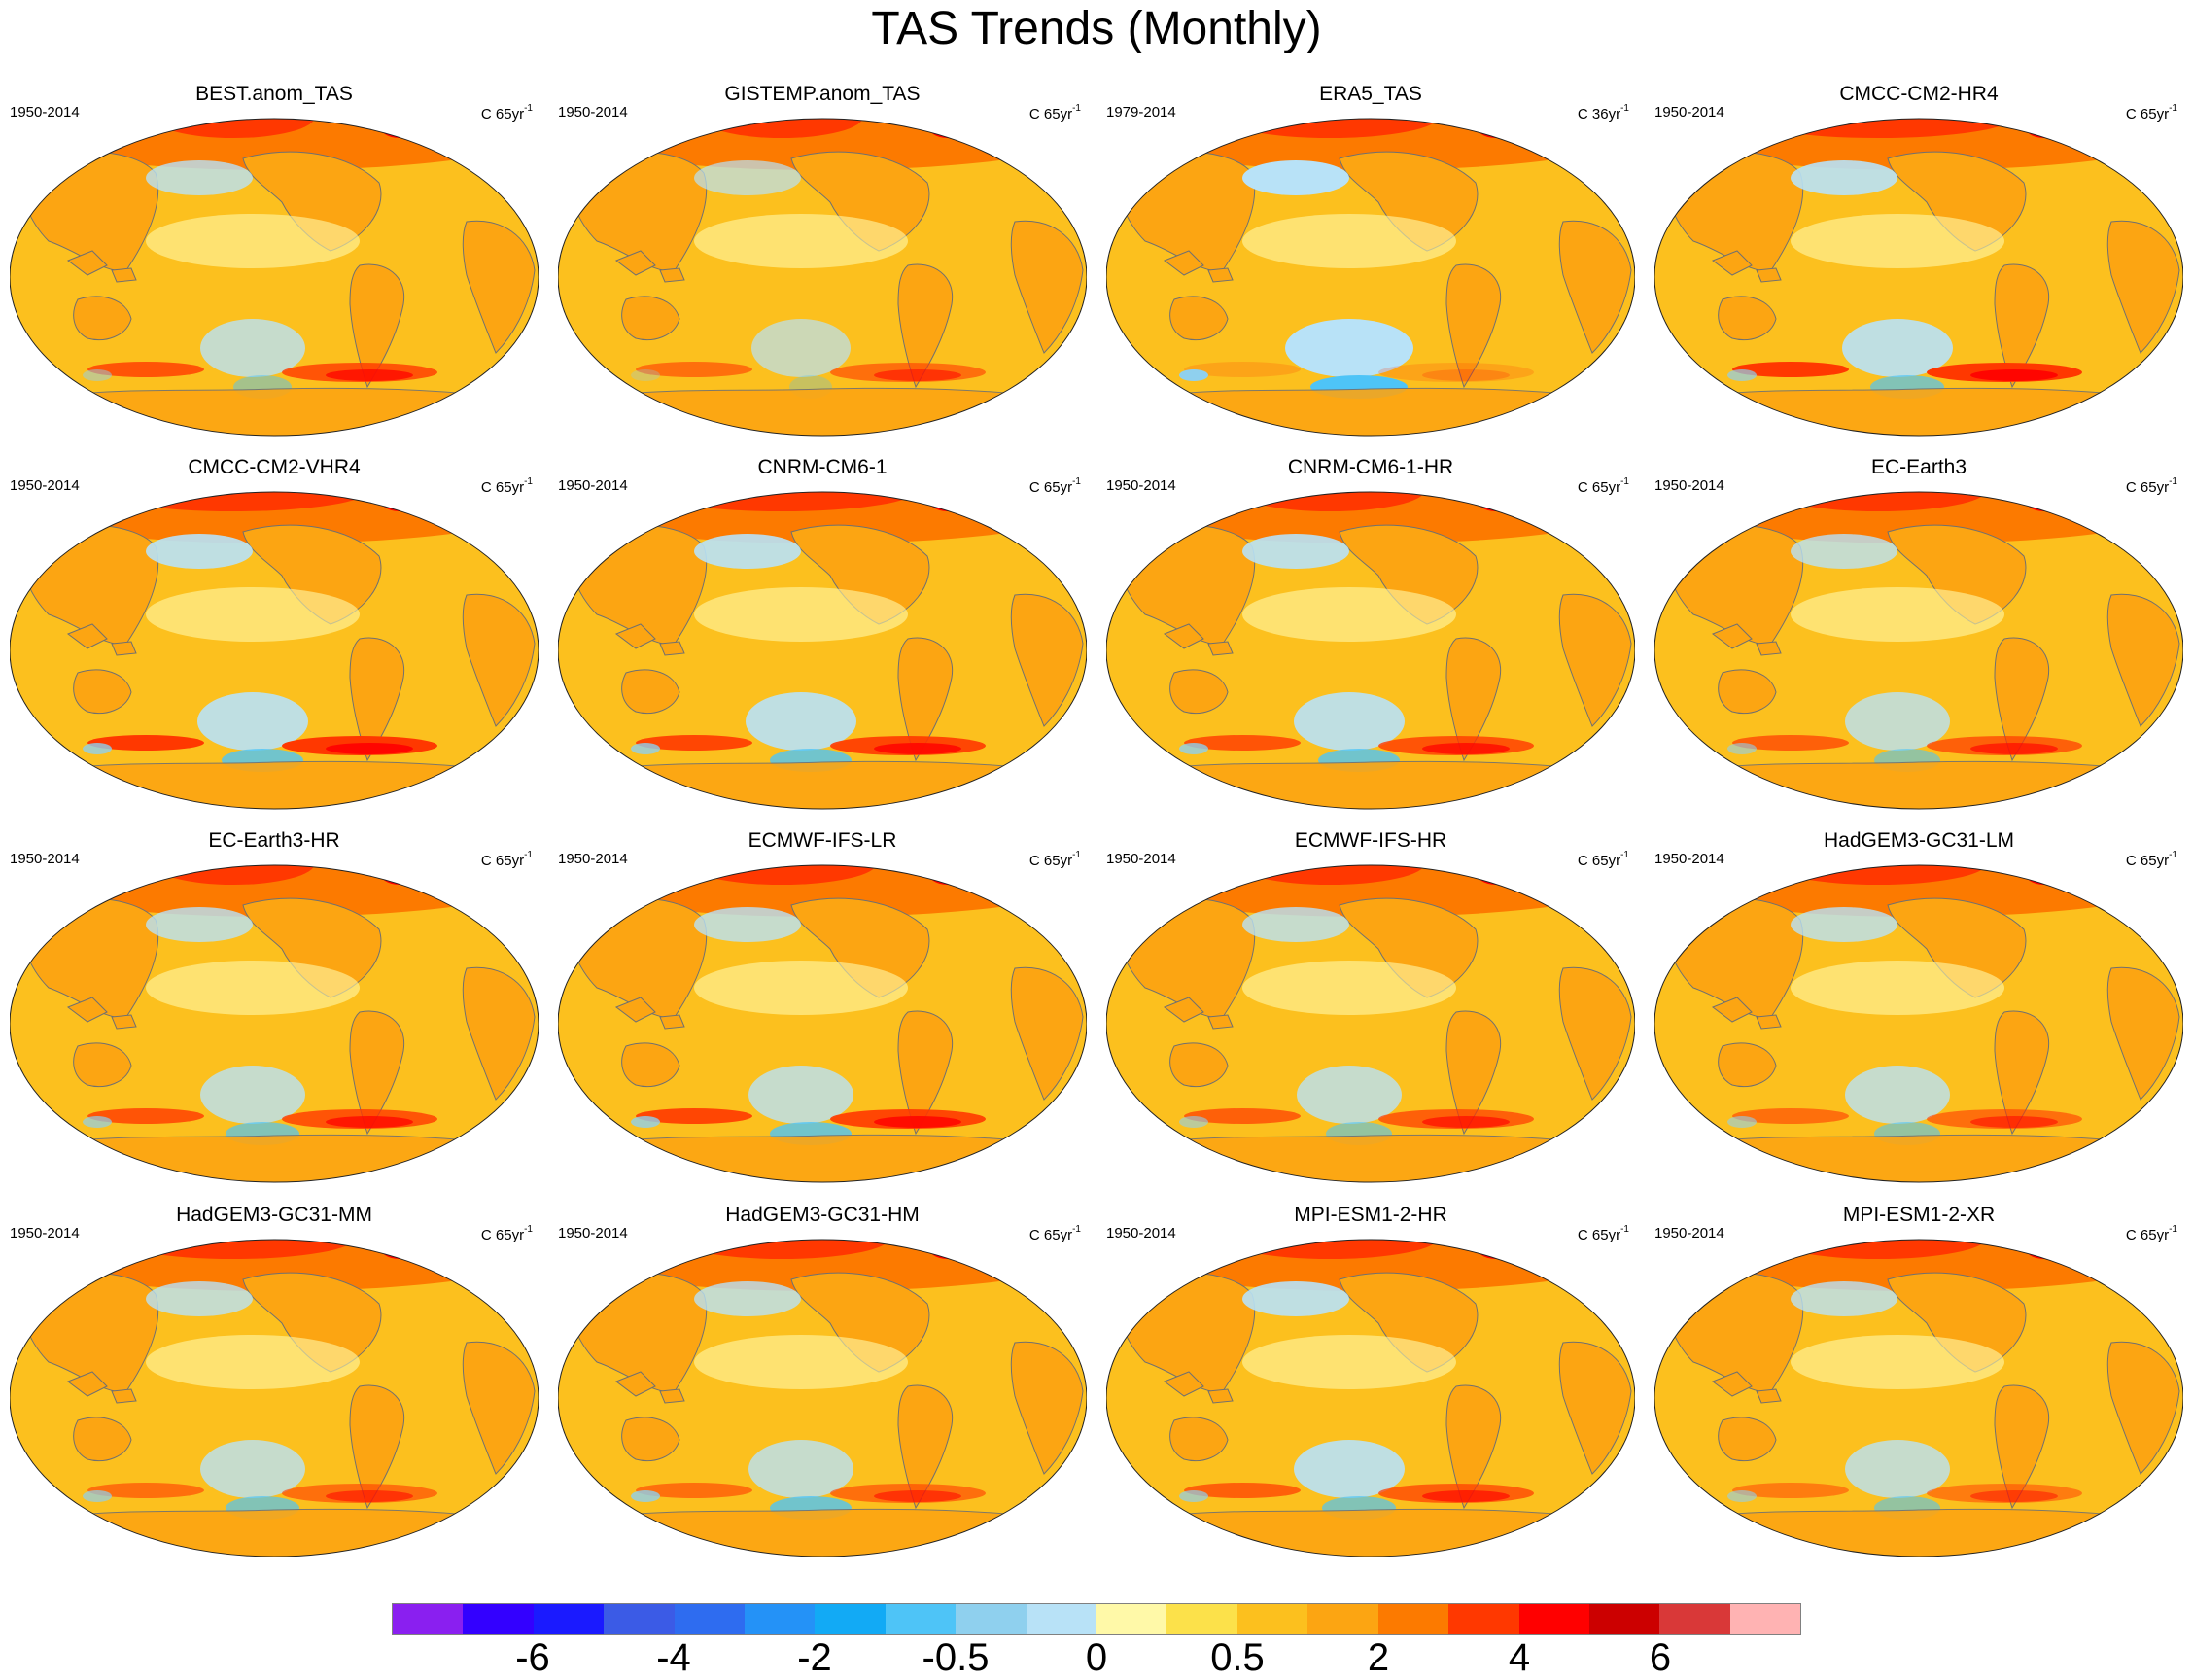  Describe the element at coordinates (956, 1657) in the screenshot. I see `colorbar-tick-label: -0.5` at that location.